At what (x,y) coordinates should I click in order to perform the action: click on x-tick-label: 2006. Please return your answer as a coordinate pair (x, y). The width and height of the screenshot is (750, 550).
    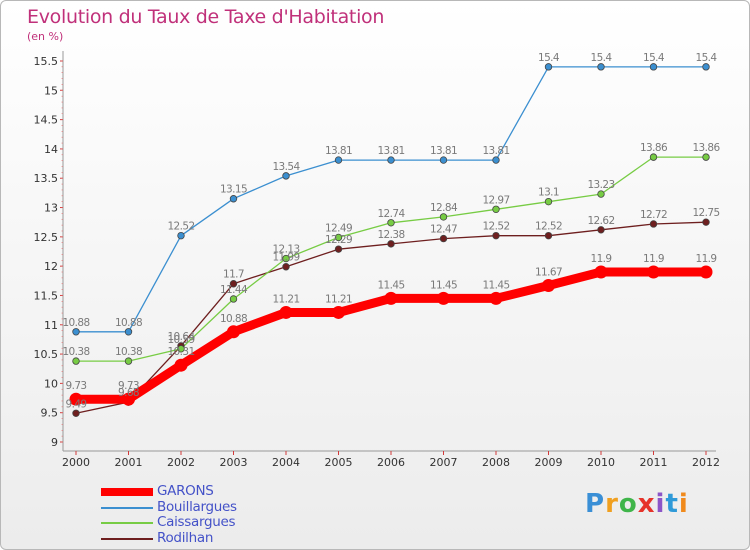
    Looking at the image, I should click on (391, 462).